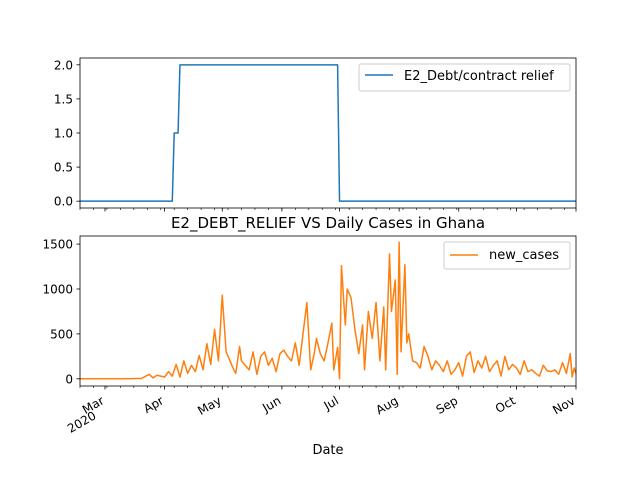 The width and height of the screenshot is (640, 480). What do you see at coordinates (524, 255) in the screenshot?
I see `bottom-legend-label: new_cases` at bounding box center [524, 255].